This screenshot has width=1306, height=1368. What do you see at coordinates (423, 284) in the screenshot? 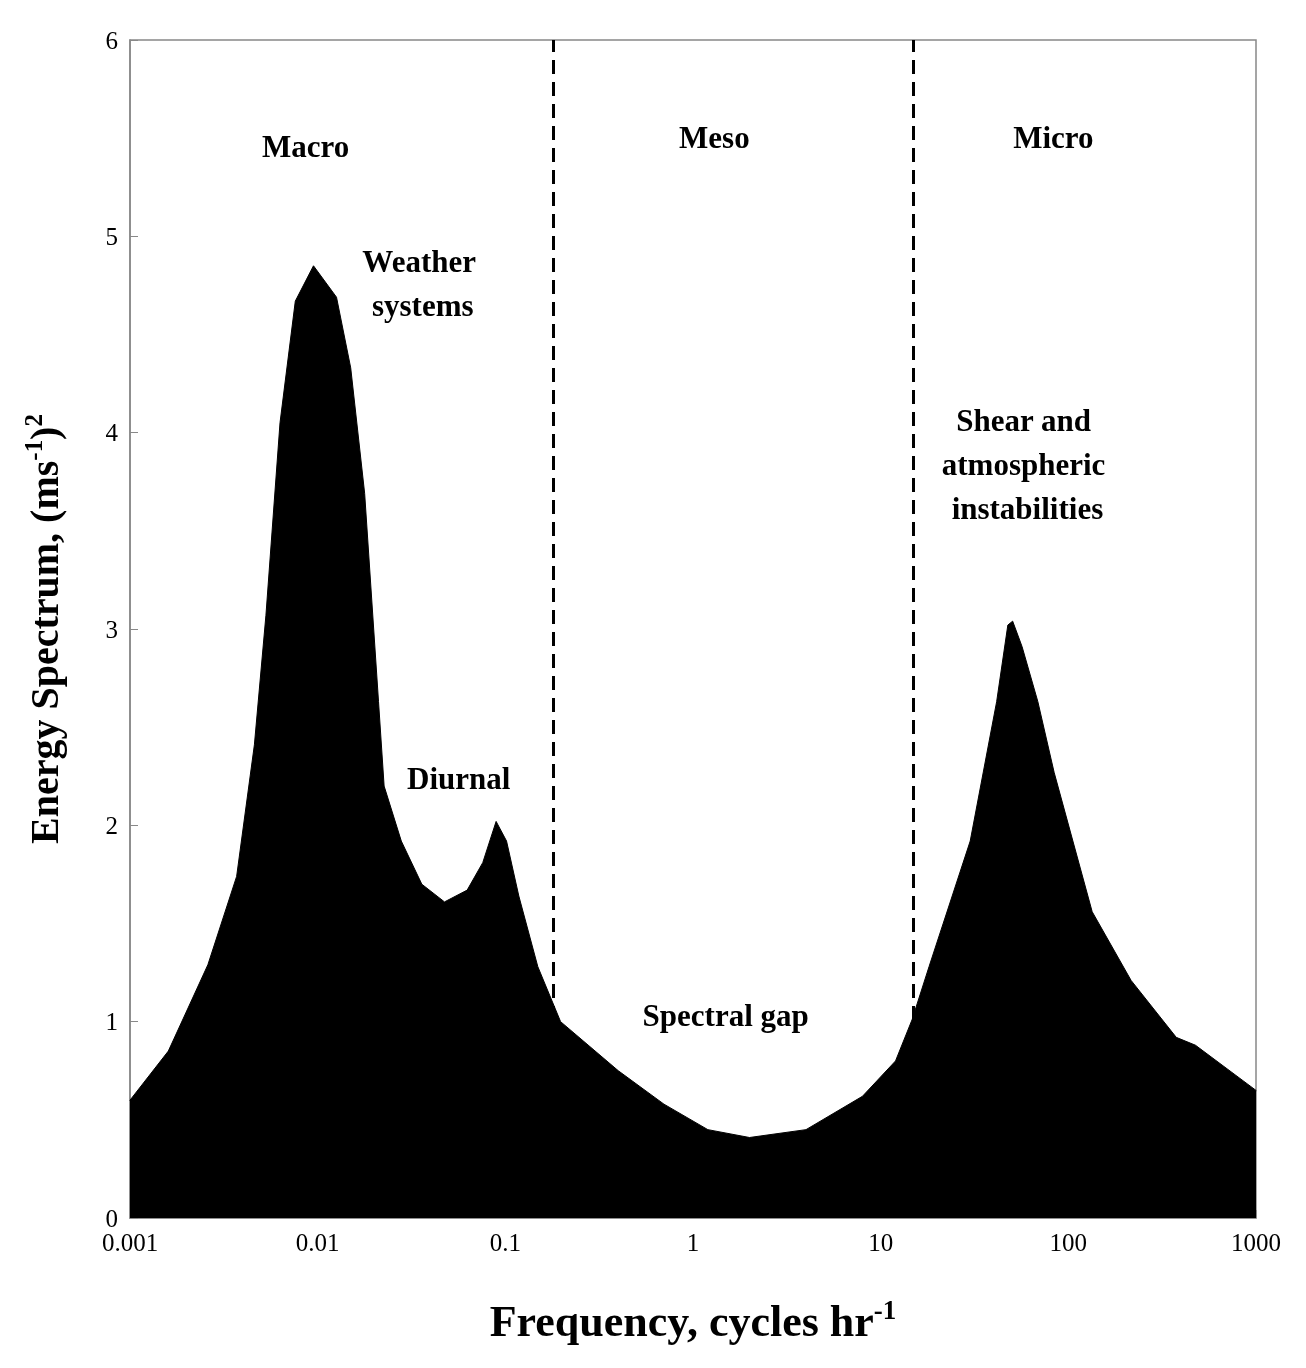
I see `annotation: Weather systems` at bounding box center [423, 284].